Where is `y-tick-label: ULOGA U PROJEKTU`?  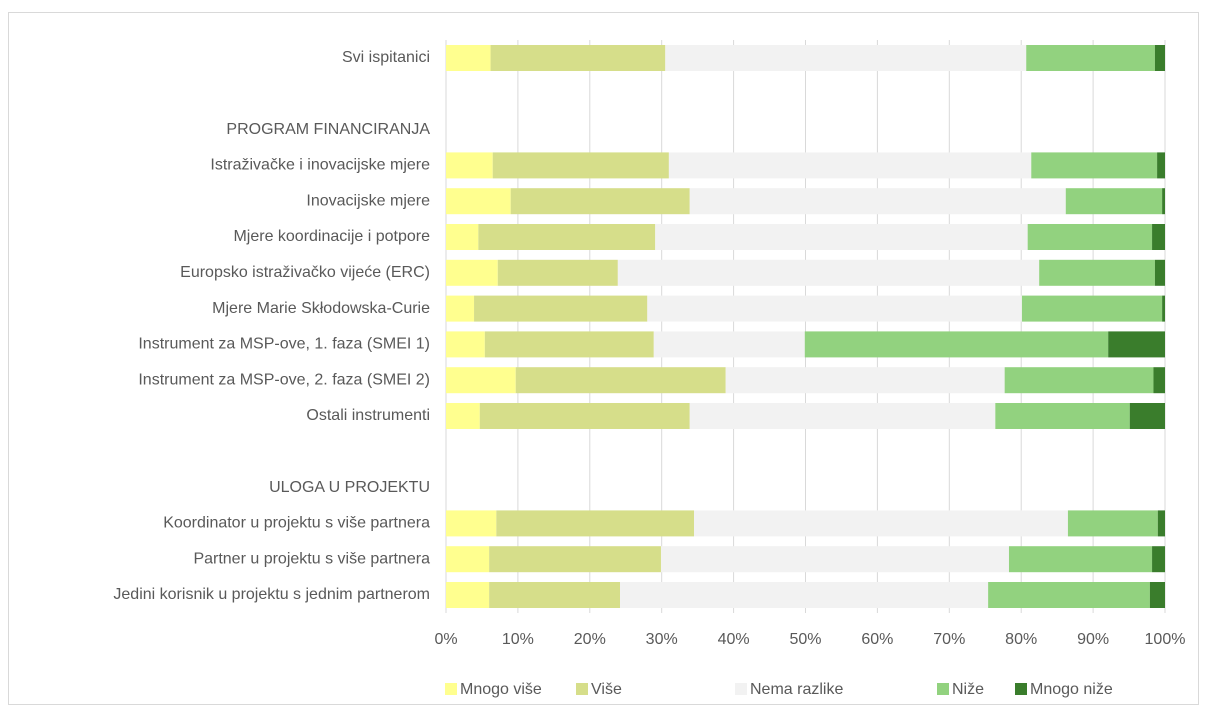 y-tick-label: ULOGA U PROJEKTU is located at coordinates (349, 487).